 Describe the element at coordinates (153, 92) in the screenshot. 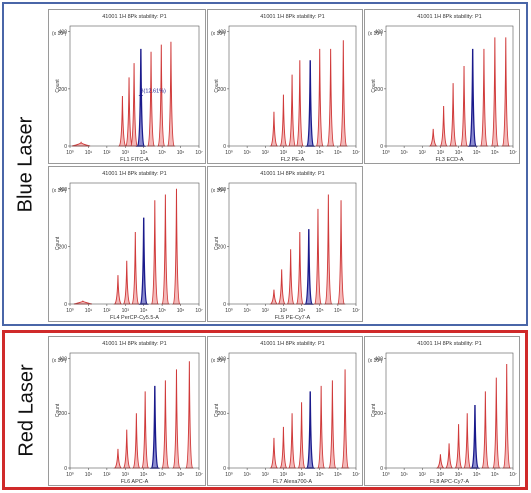

I see `gate-annotation: B(12.61%)` at that location.